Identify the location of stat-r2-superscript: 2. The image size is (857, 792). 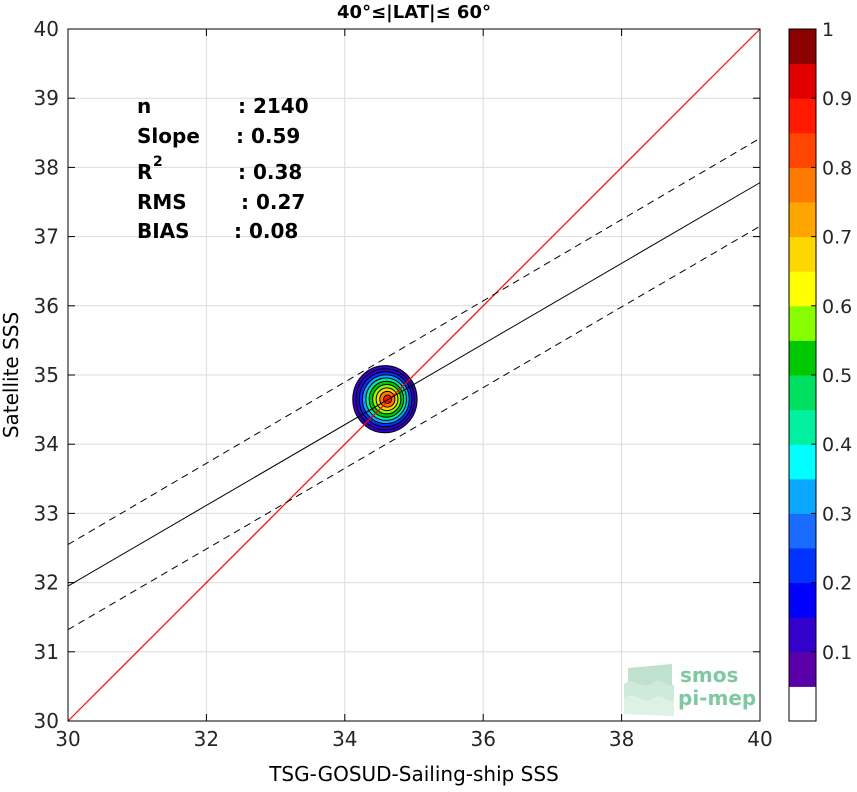
(158, 162).